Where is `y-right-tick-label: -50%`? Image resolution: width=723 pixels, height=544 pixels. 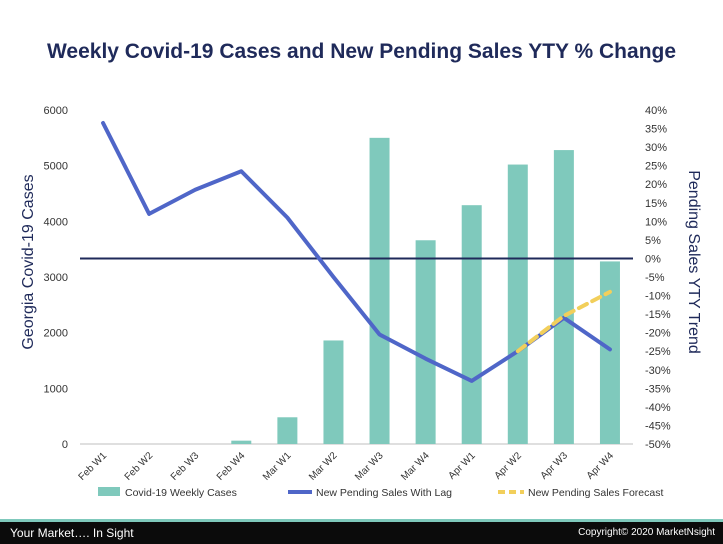 y-right-tick-label: -50% is located at coordinates (658, 445).